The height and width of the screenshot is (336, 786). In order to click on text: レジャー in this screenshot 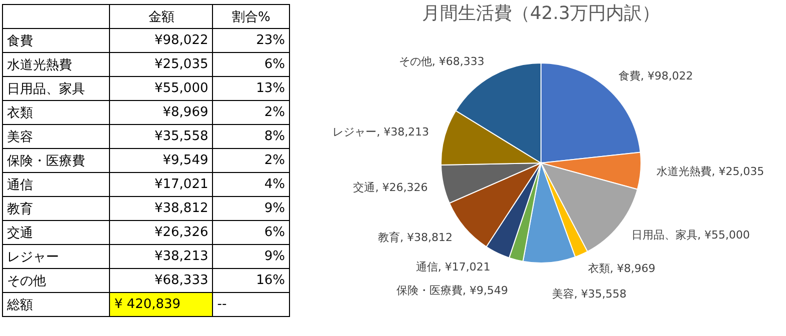, I will do `click(56, 256)`.